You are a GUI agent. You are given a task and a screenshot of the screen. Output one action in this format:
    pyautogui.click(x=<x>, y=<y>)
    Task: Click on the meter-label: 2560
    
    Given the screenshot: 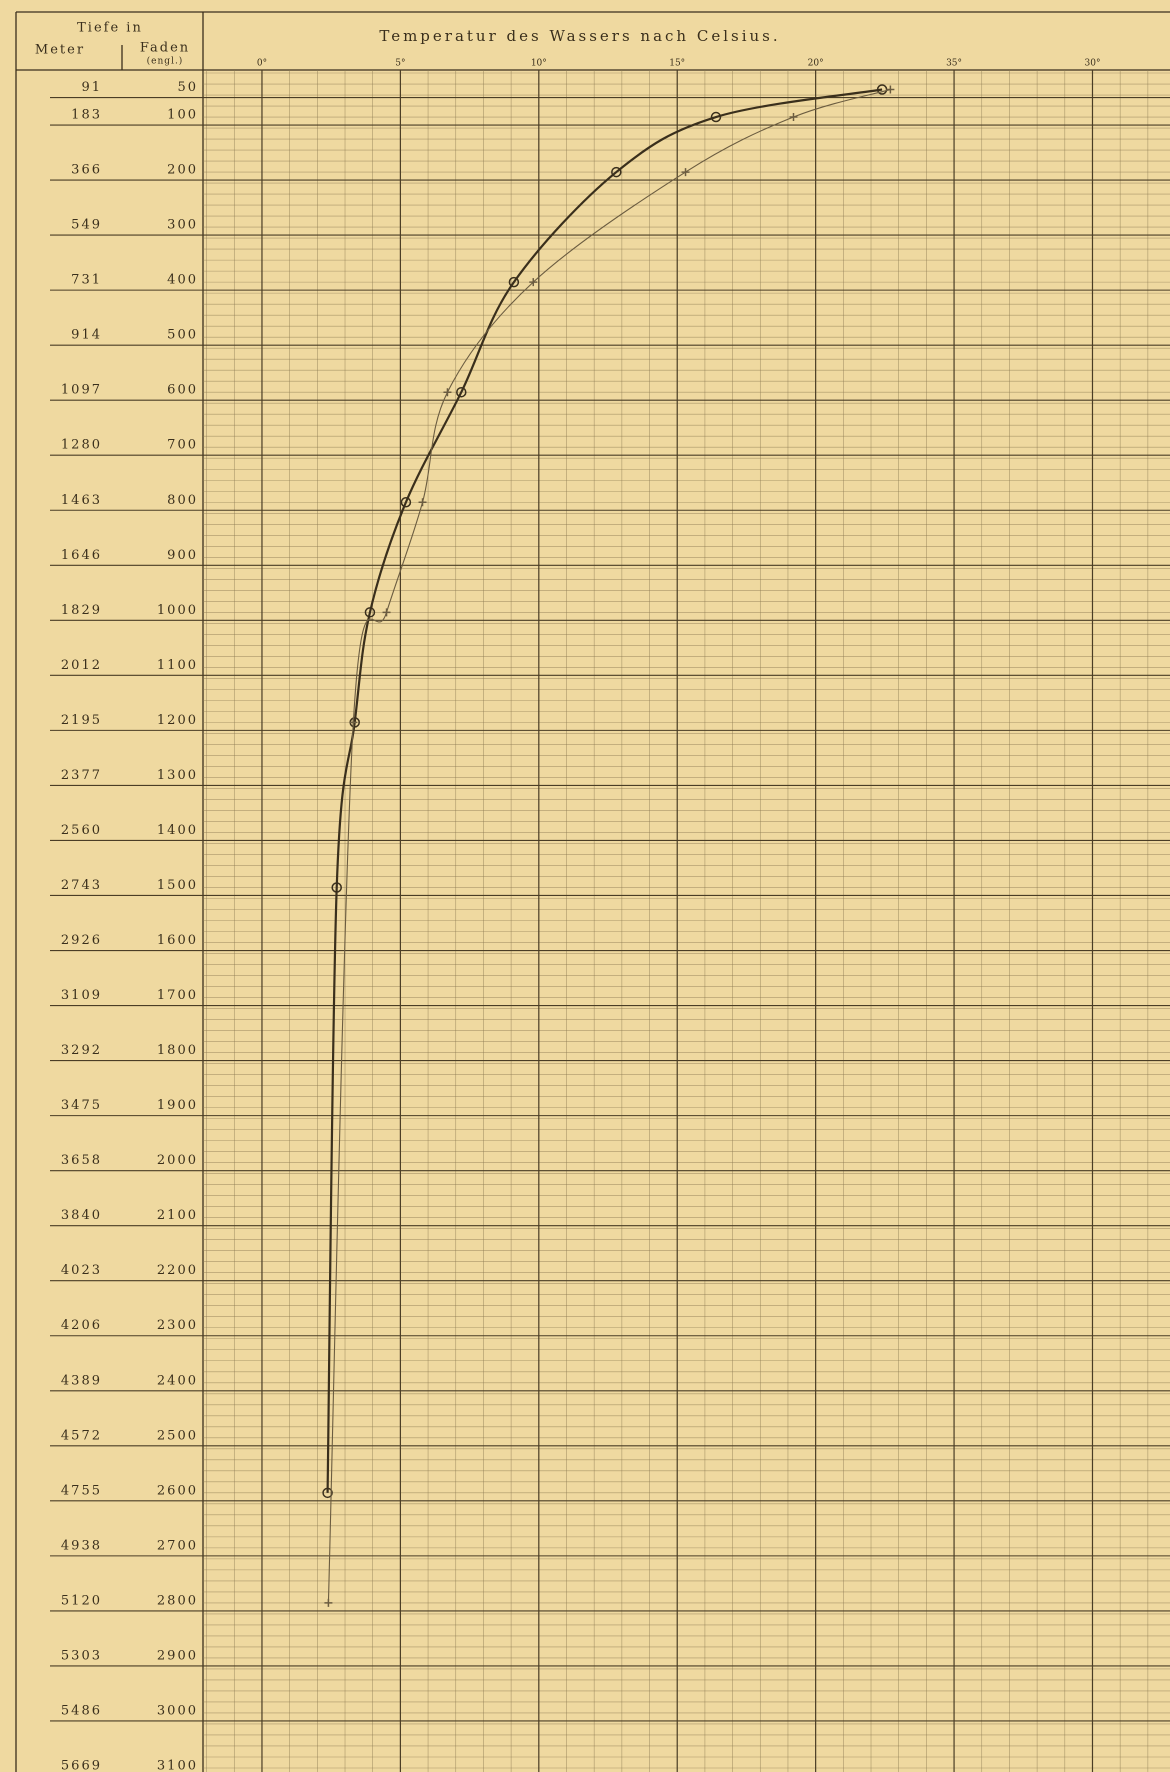 What is the action you would take?
    pyautogui.click(x=81, y=830)
    